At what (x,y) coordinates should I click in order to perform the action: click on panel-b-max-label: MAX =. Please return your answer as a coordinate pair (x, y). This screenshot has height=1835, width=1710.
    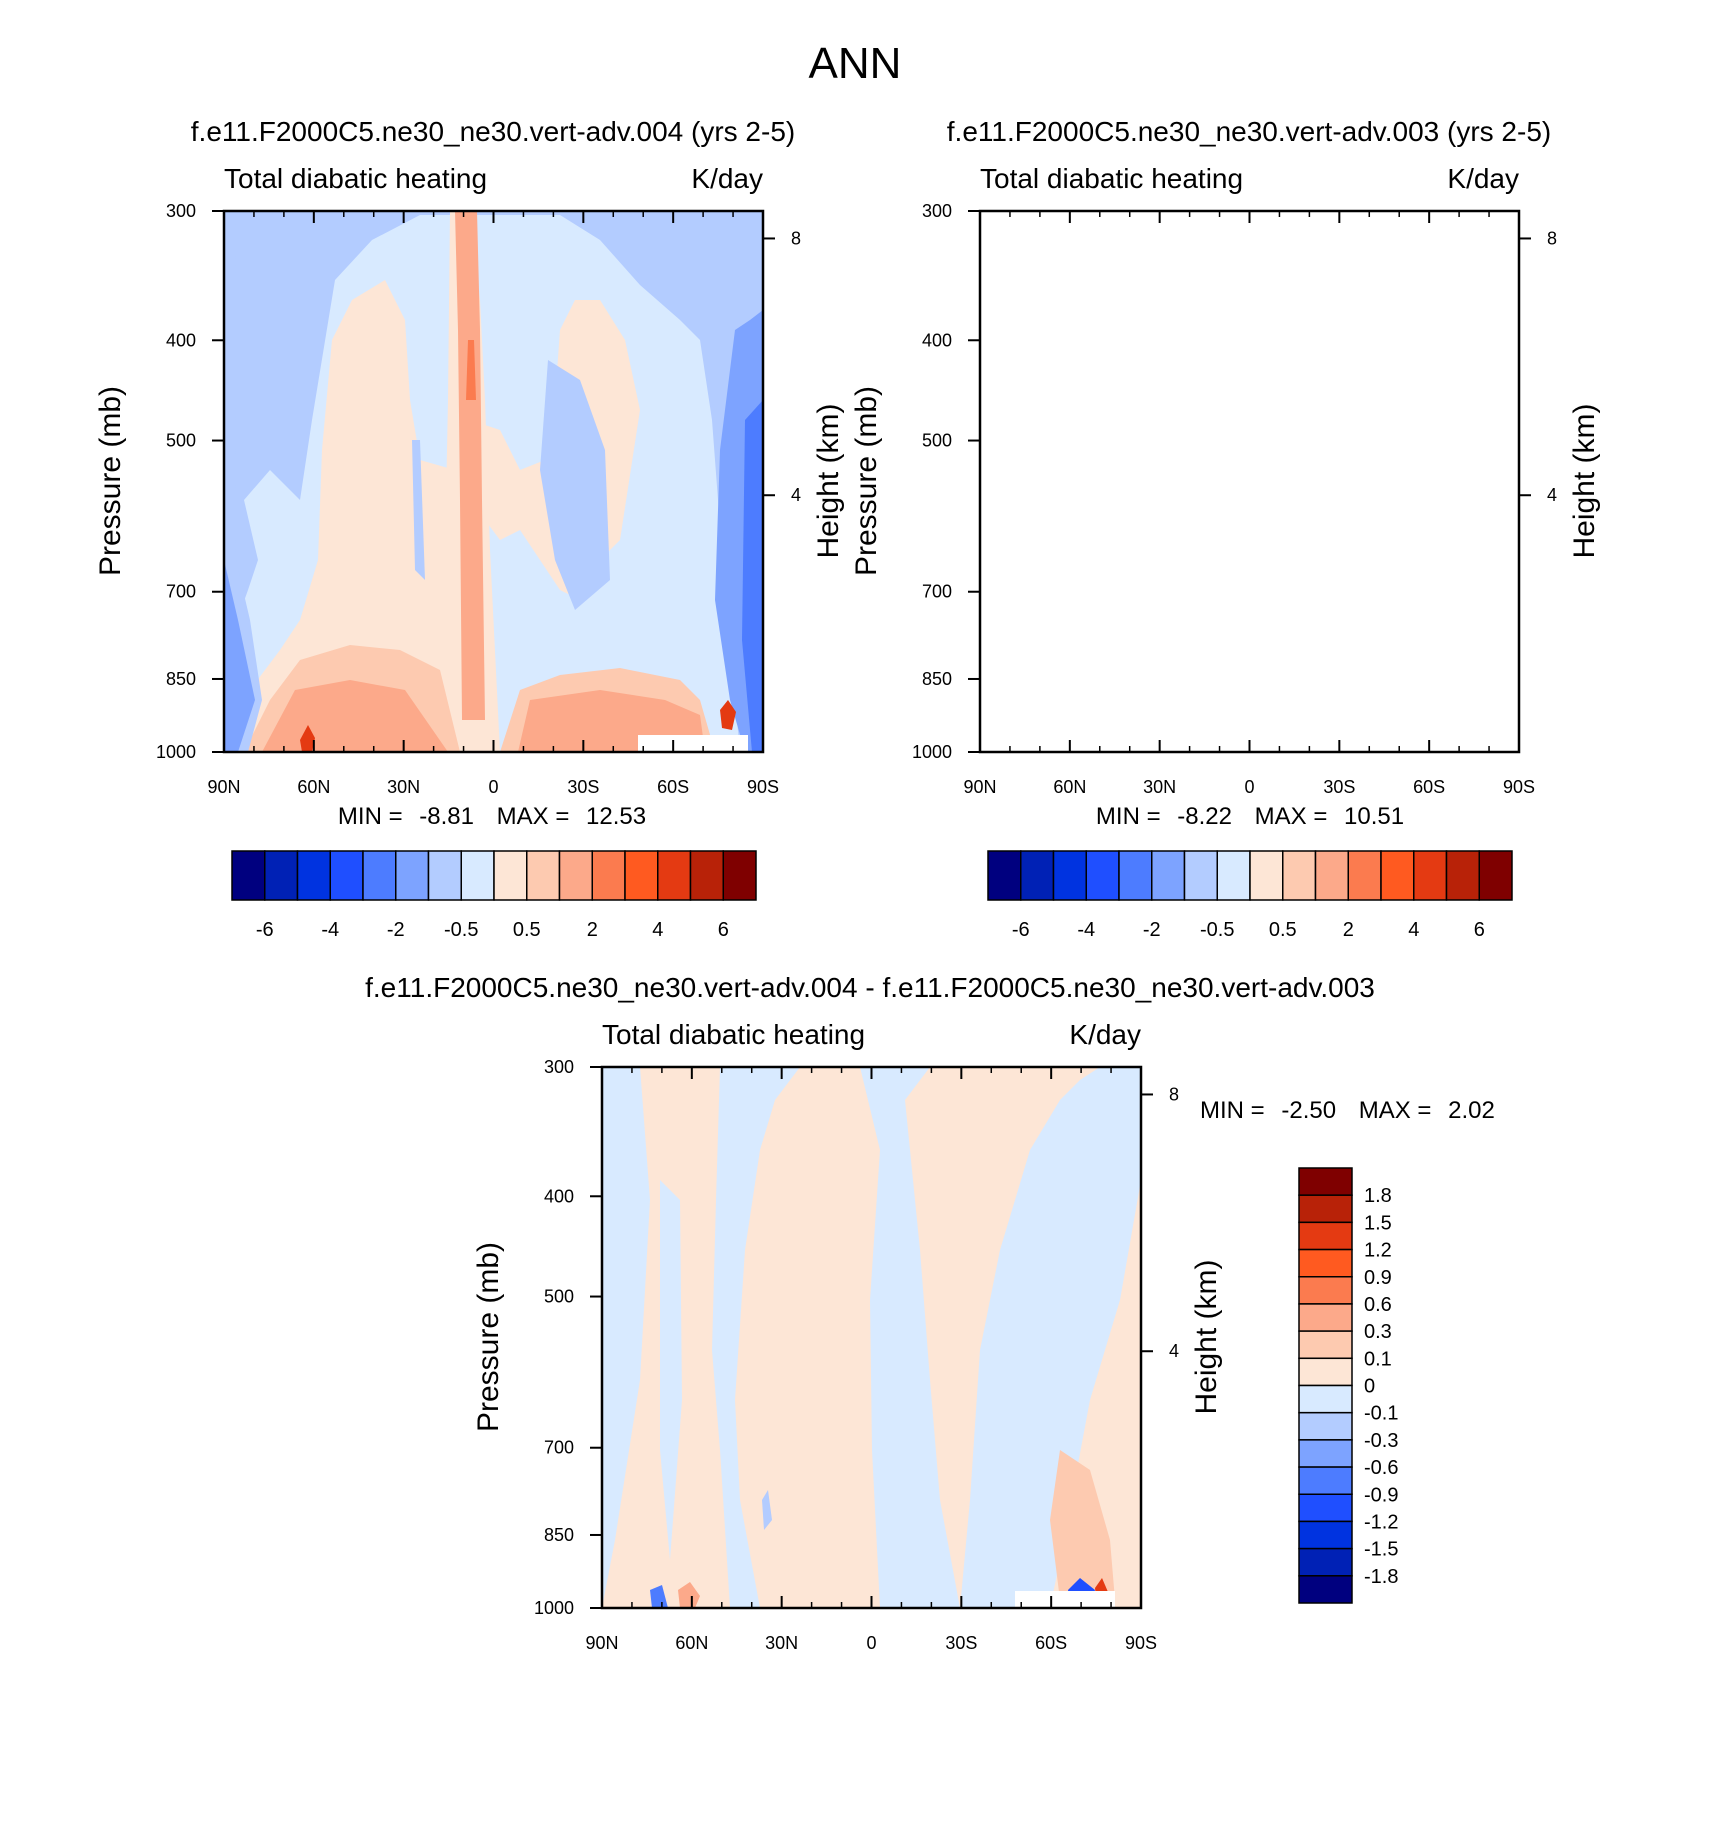
    Looking at the image, I should click on (1291, 816).